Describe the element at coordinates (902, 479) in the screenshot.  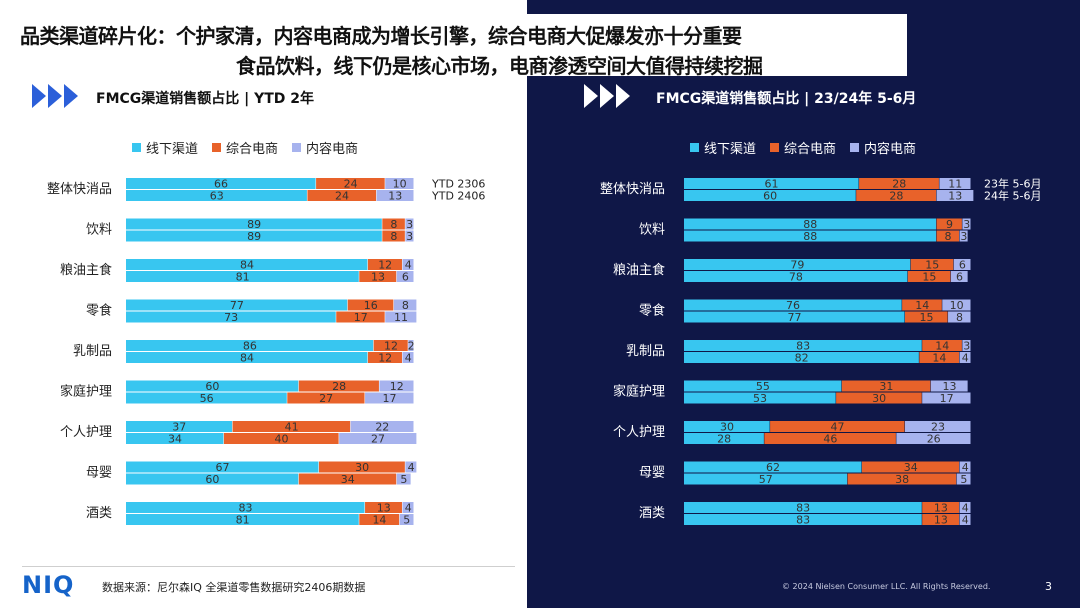
I see `data-label: 38` at that location.